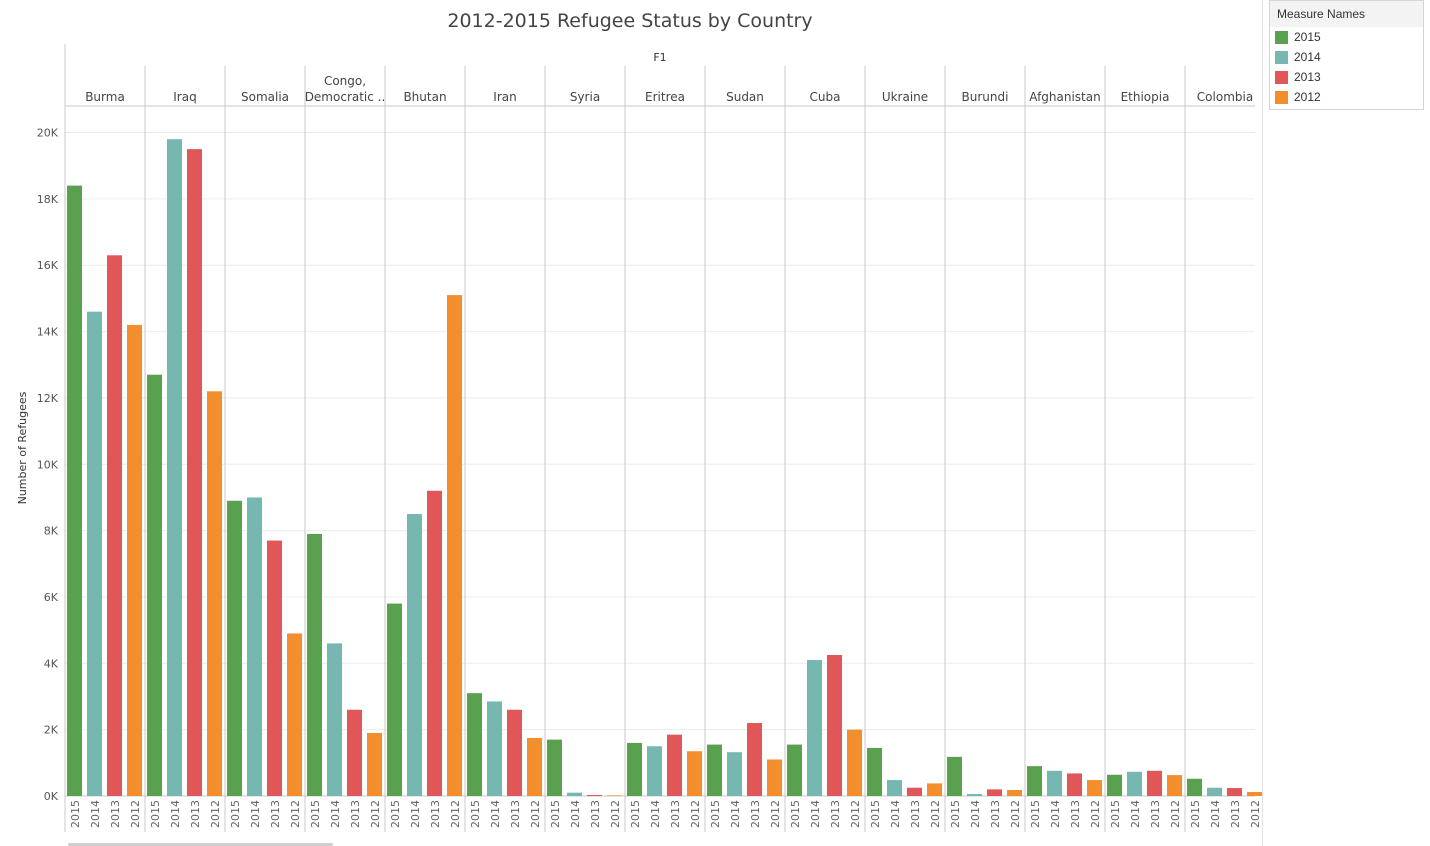 This screenshot has width=1430, height=846. I want to click on legend-label: 2014, so click(1307, 57).